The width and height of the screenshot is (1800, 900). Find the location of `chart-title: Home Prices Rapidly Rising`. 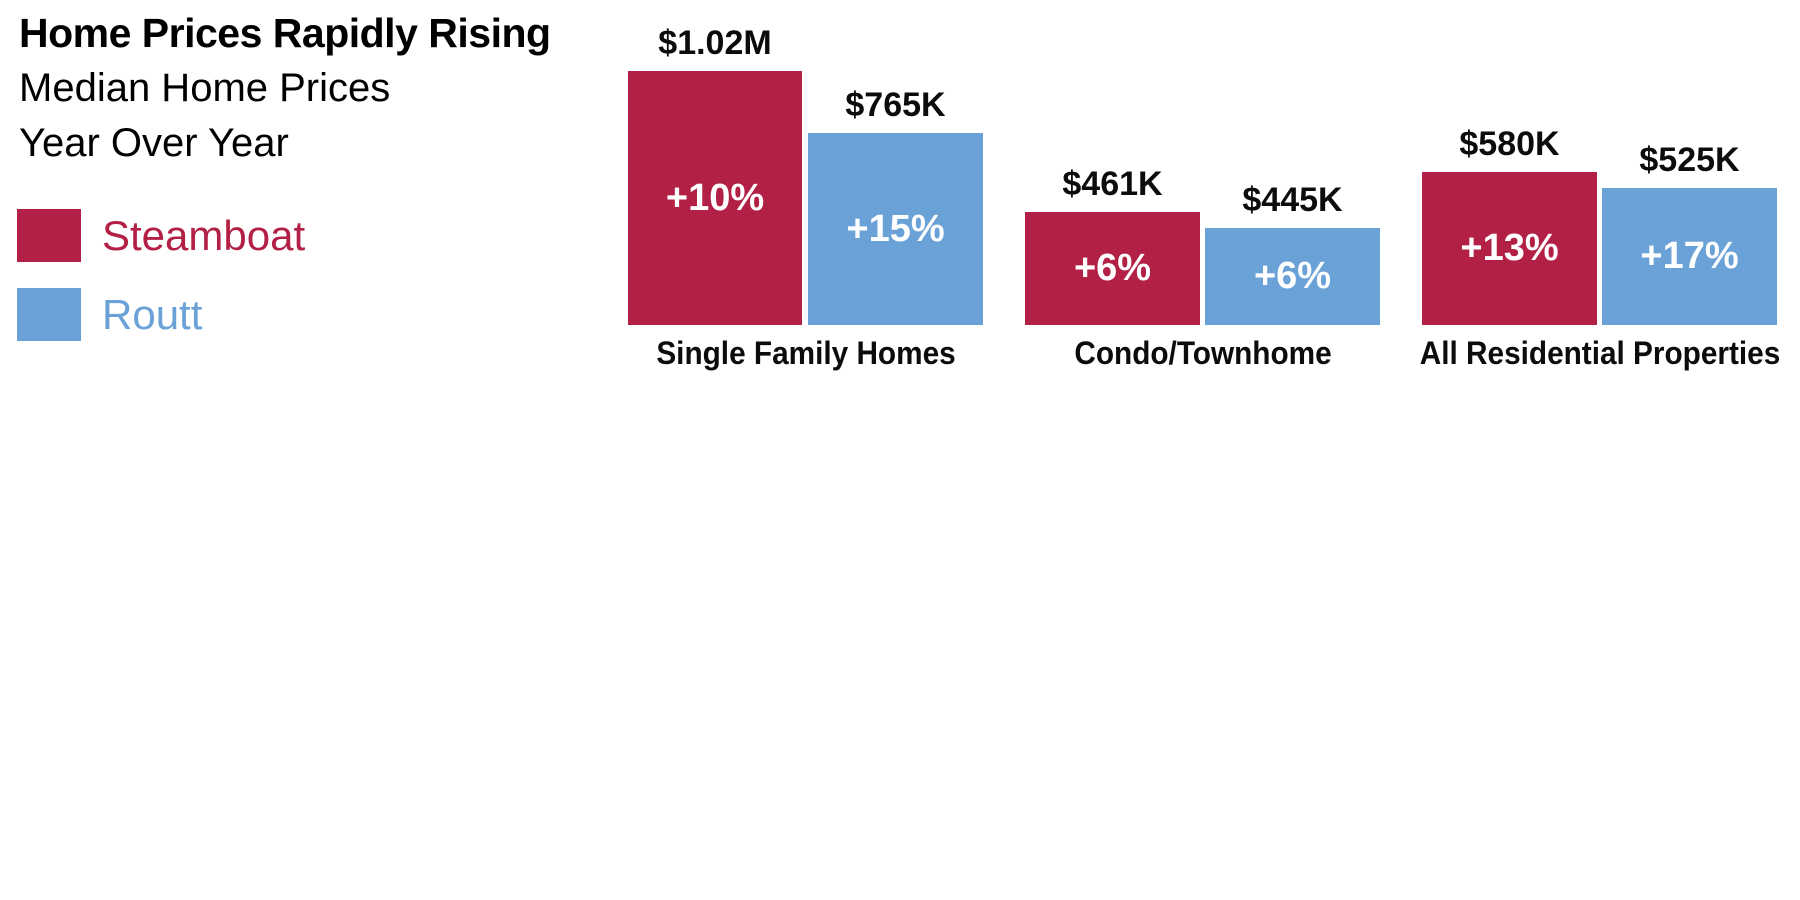

chart-title: Home Prices Rapidly Rising is located at coordinates (285, 33).